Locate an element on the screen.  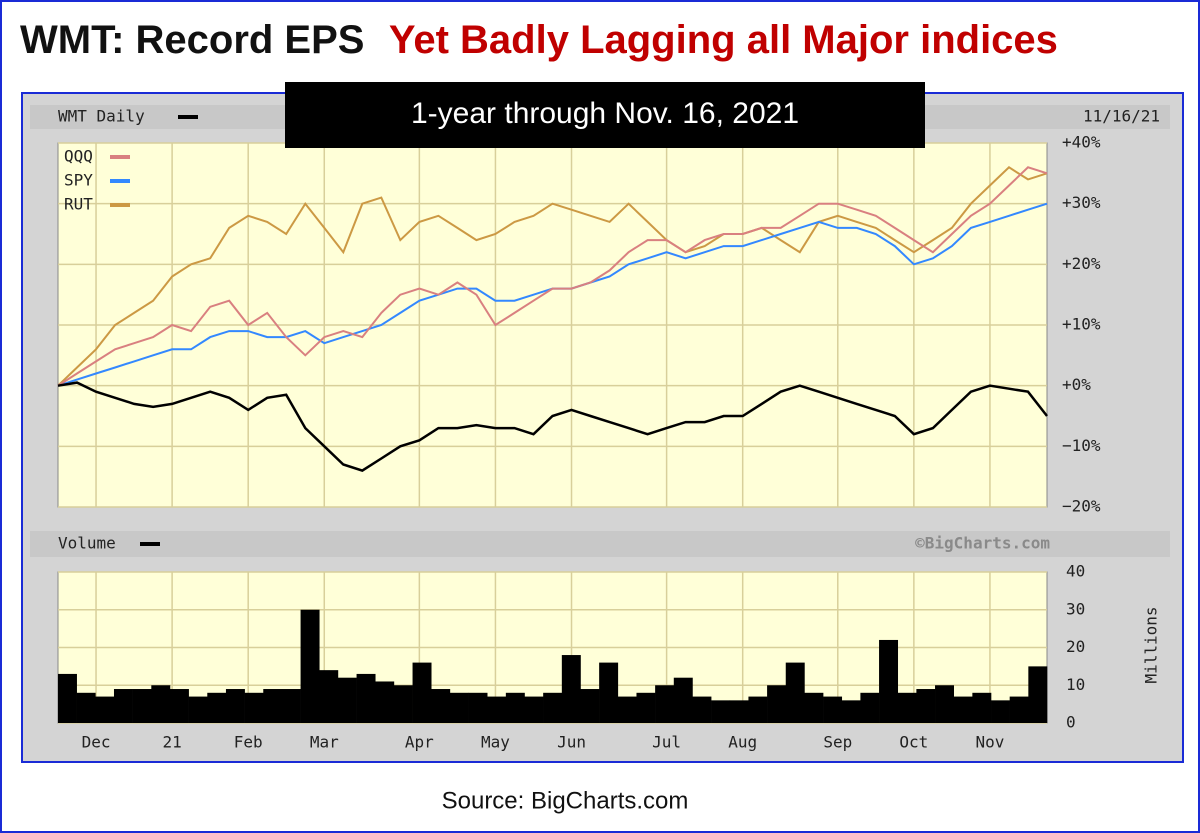
volume-header is located at coordinates (600, 544).